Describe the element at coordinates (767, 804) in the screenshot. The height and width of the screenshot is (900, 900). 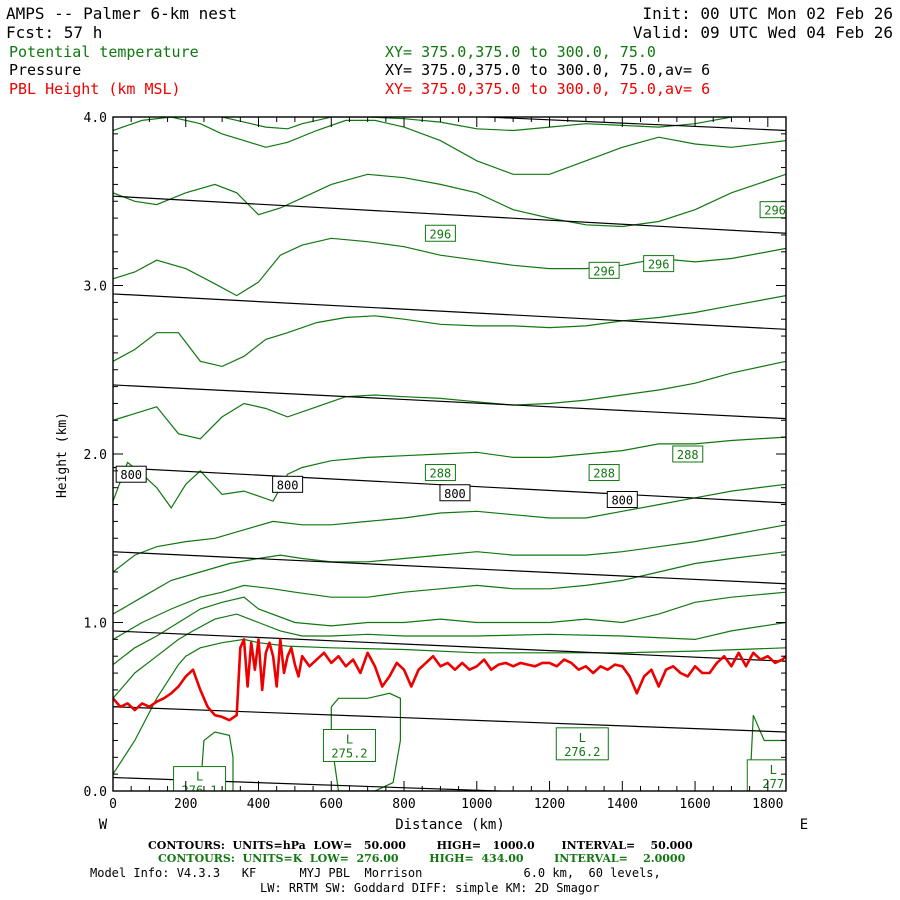
I see `x-tick-label: 1800` at that location.